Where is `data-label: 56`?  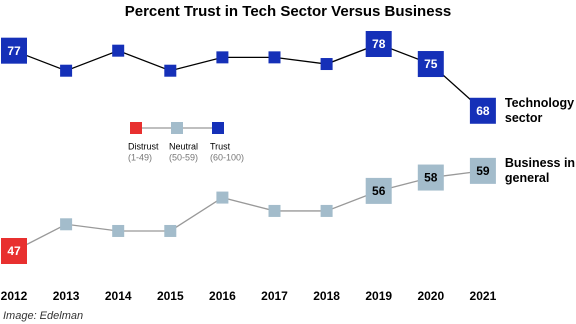 data-label: 56 is located at coordinates (379, 191).